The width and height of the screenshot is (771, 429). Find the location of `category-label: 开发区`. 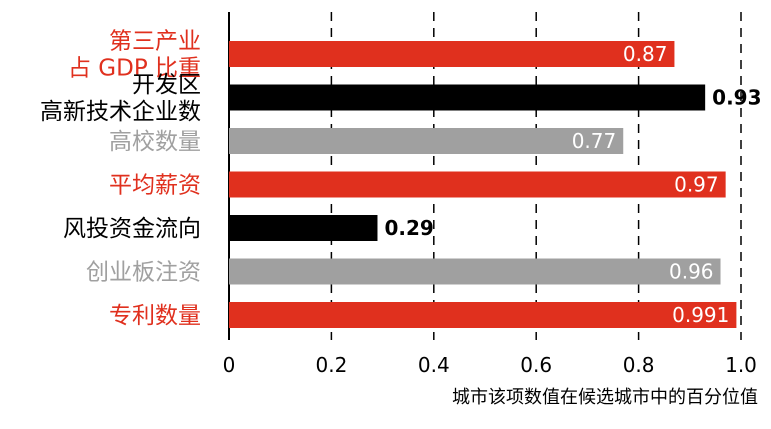

category-label: 开发区 is located at coordinates (166, 85).